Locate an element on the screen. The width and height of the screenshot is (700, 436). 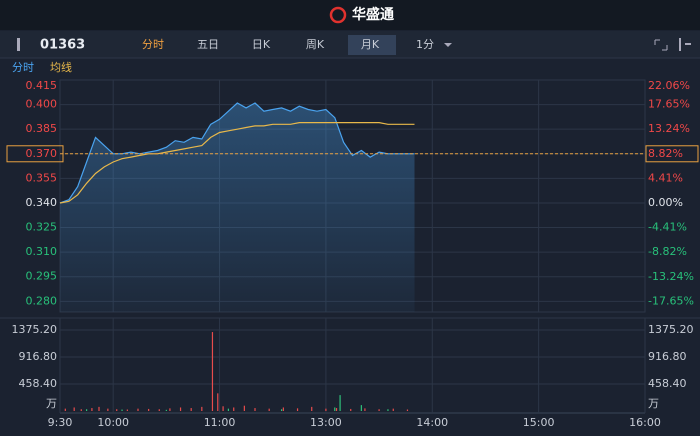
legend-label: 均线 is located at coordinates (61, 67).